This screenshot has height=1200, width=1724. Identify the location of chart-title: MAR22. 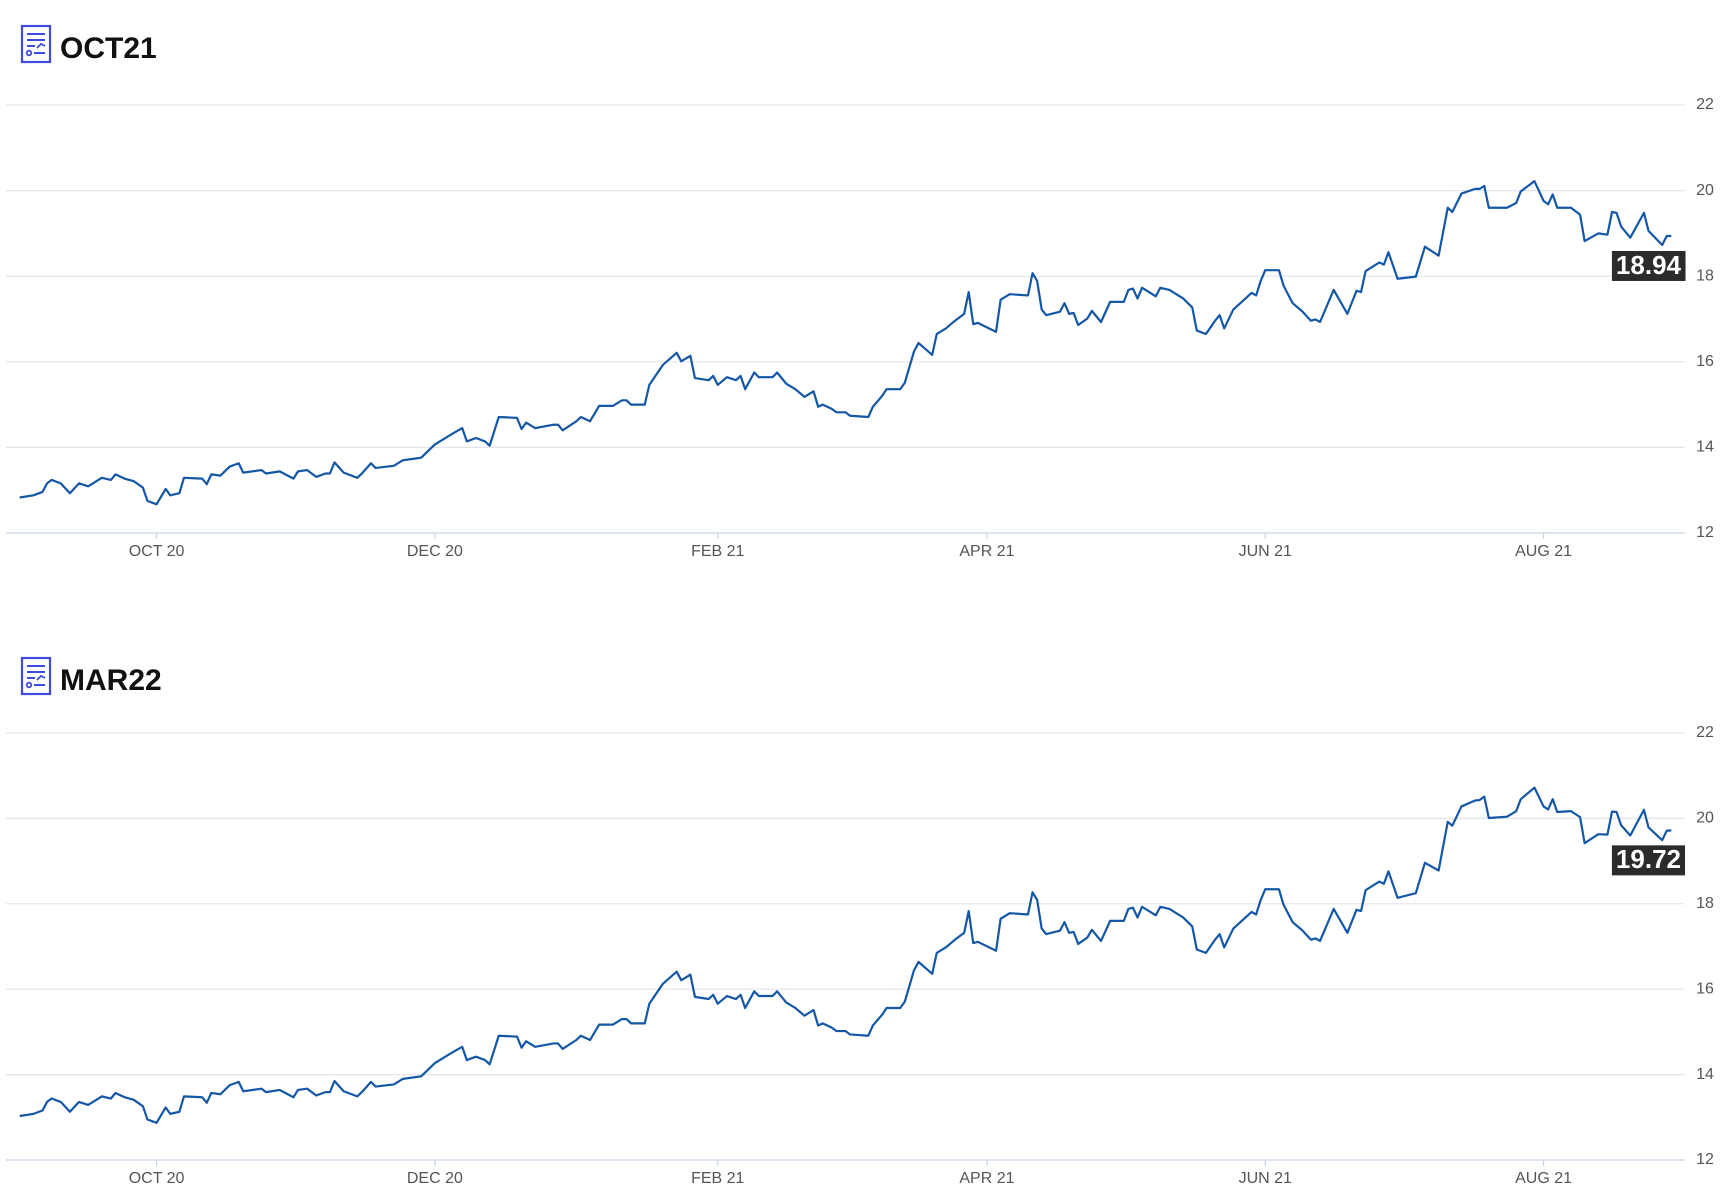
(111, 680).